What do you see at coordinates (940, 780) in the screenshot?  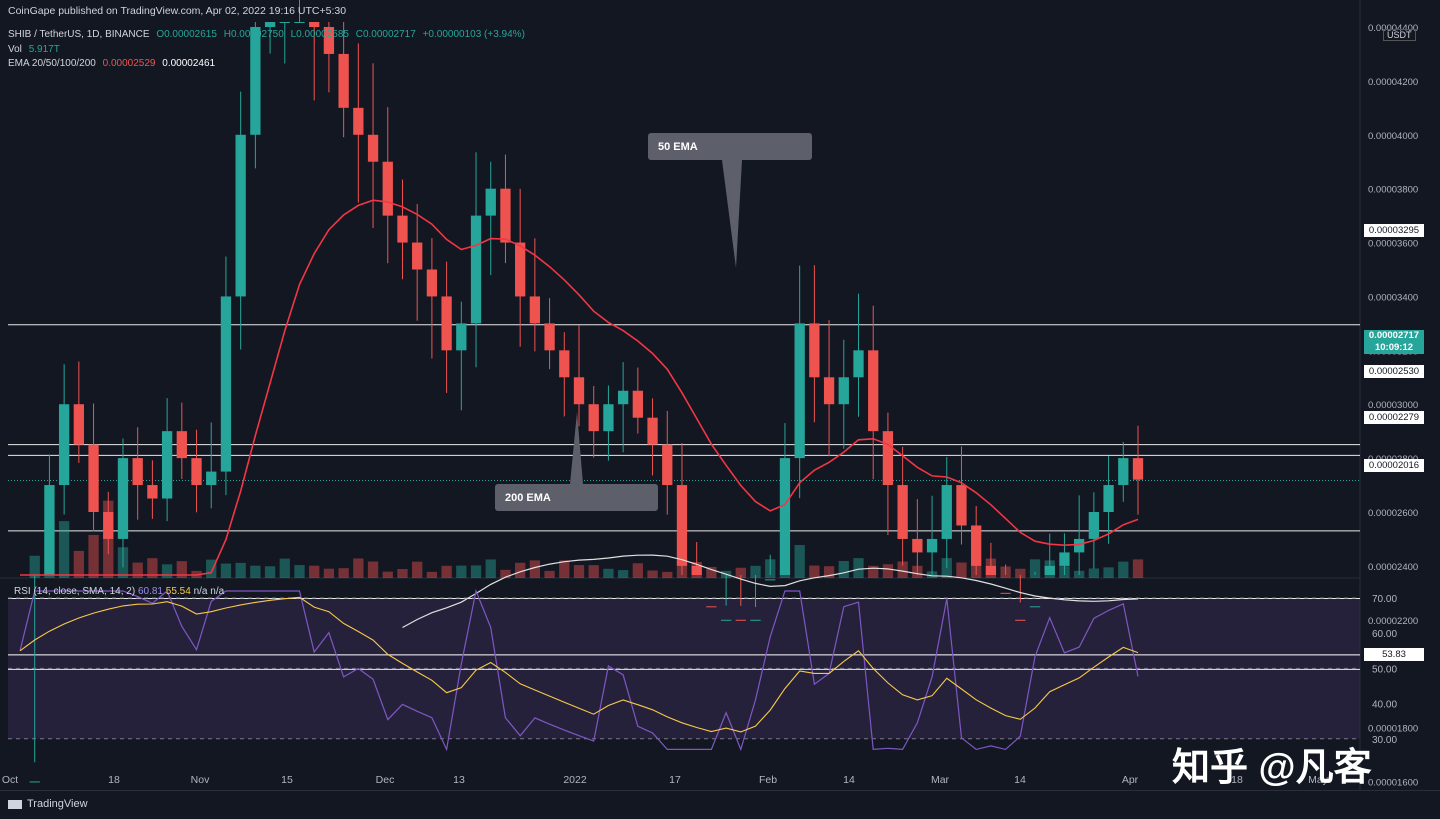 I see `time-tick-10: Mar` at bounding box center [940, 780].